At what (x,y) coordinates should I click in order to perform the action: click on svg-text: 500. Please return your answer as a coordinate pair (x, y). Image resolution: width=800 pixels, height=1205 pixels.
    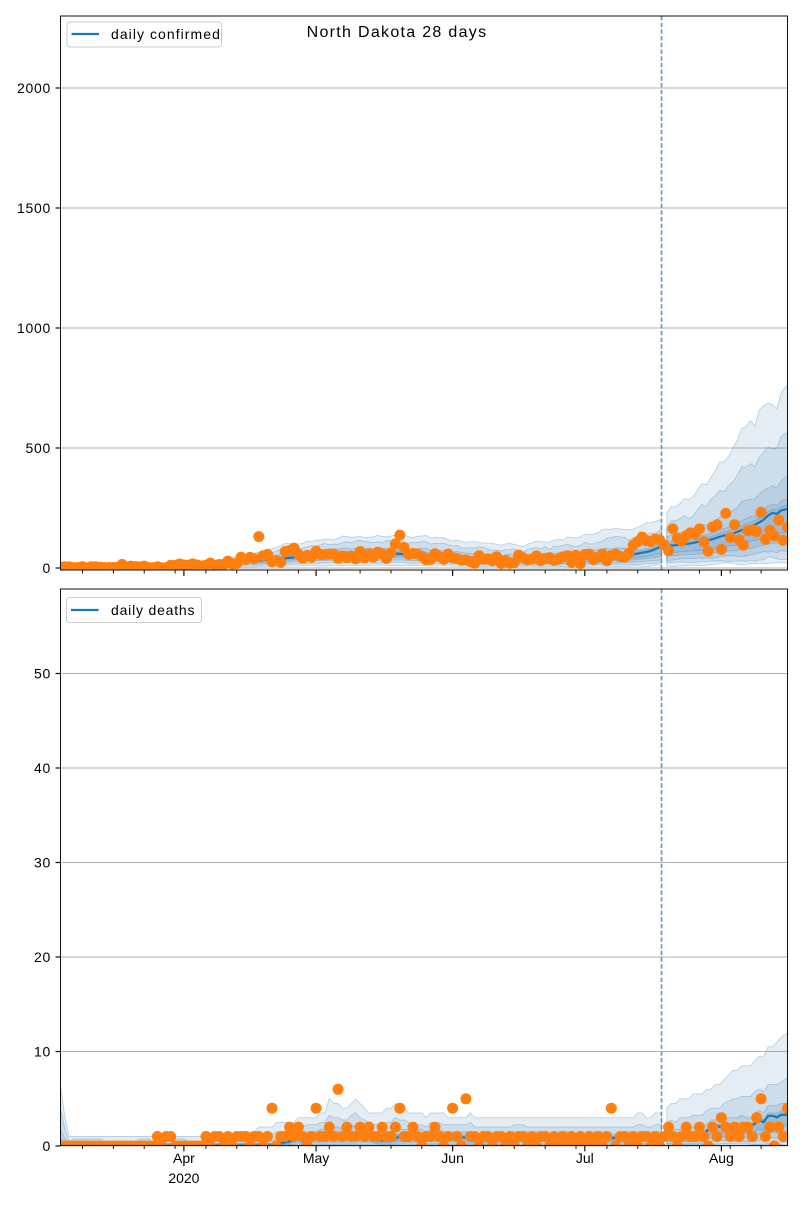
    Looking at the image, I should click on (38, 448).